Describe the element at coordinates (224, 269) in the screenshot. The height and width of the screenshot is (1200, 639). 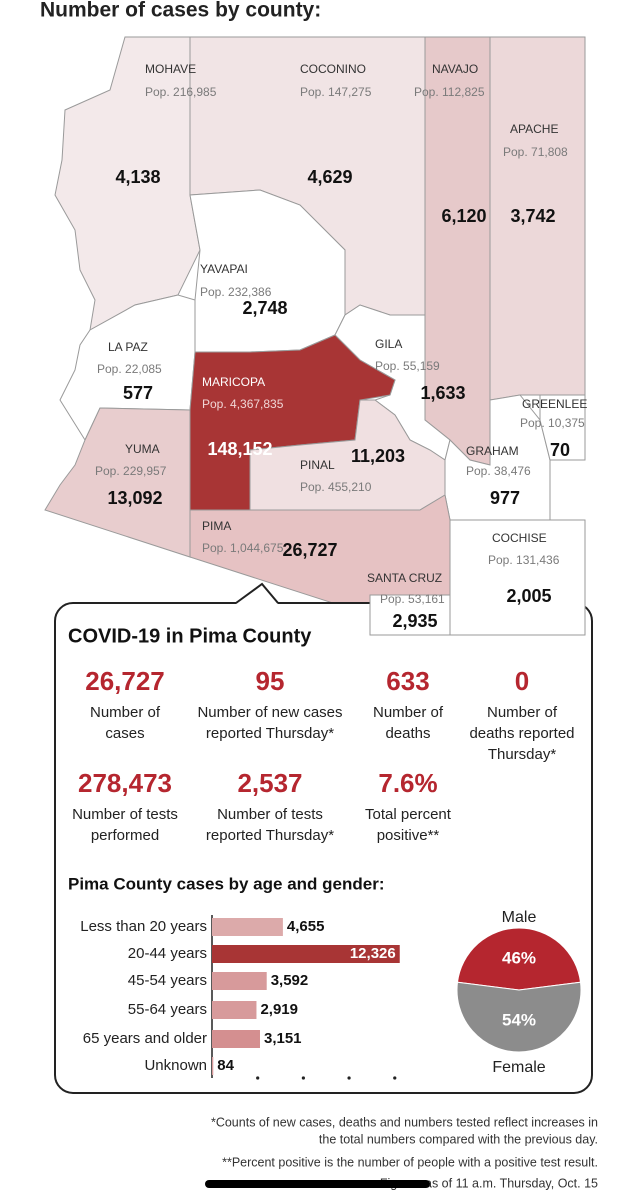
I see `county-name: YAVAPAI` at that location.